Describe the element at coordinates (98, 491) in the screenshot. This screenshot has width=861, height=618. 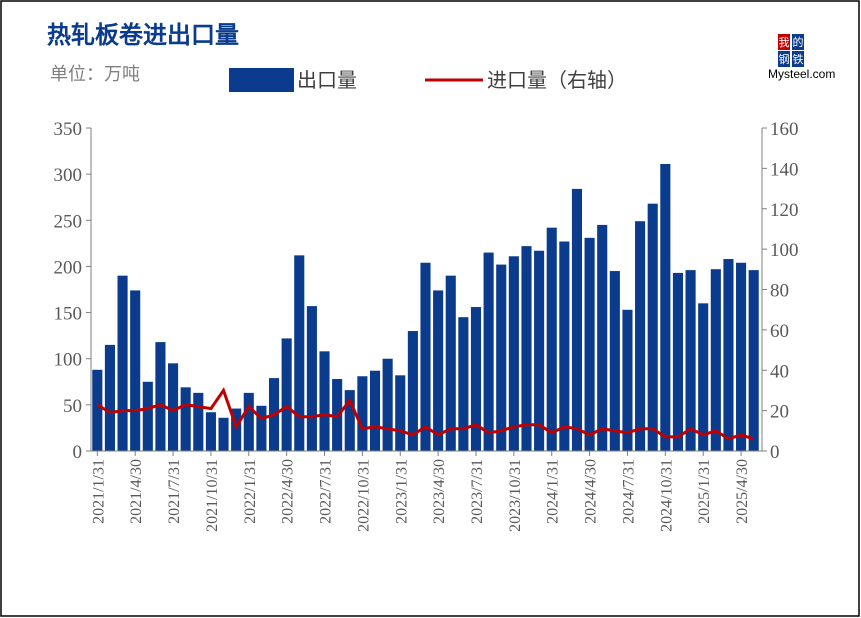
I see `x-tick-label: 2021/1/31` at that location.